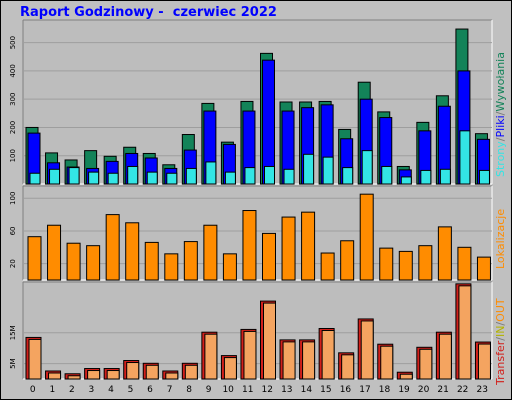 This screenshot has height=400, width=512. What do you see at coordinates (500, 114) in the screenshot?
I see `legend-hits: Strony/Pliki/Wywołania` at bounding box center [500, 114].